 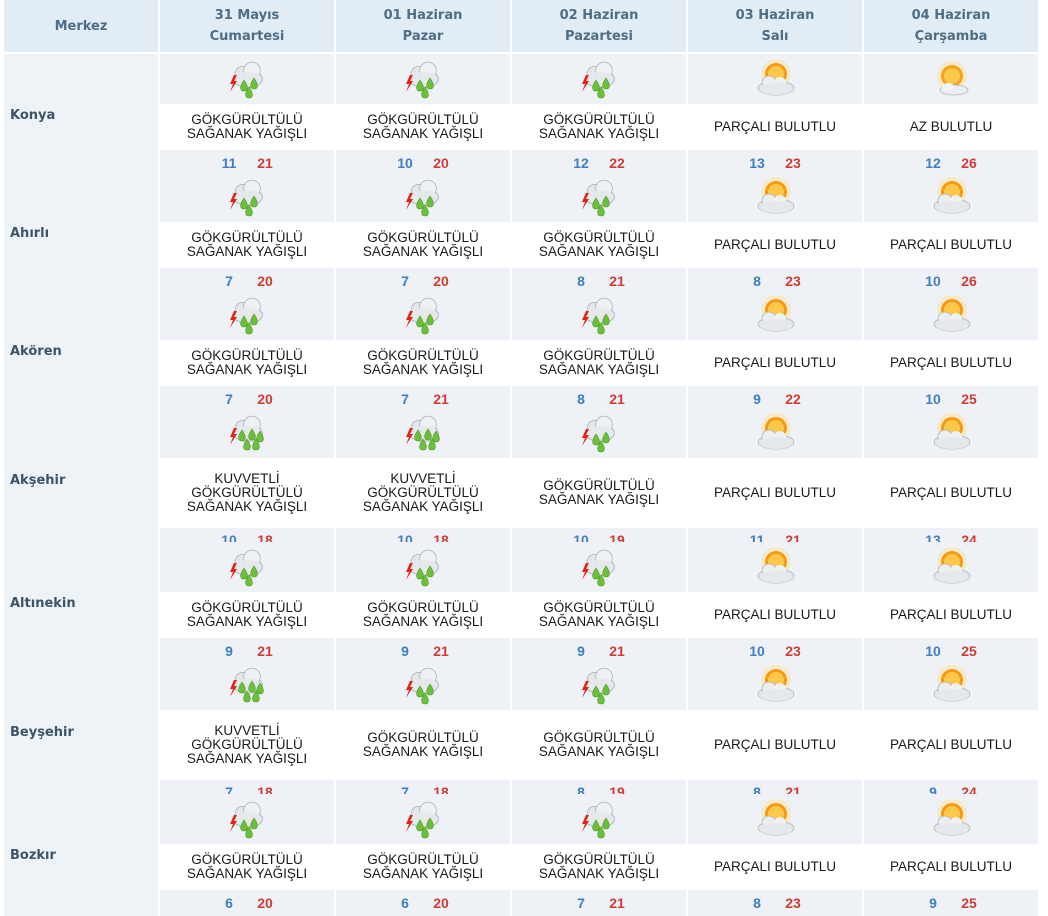 What do you see at coordinates (775, 36) in the screenshot?
I see `day-weekday: Salı` at bounding box center [775, 36].